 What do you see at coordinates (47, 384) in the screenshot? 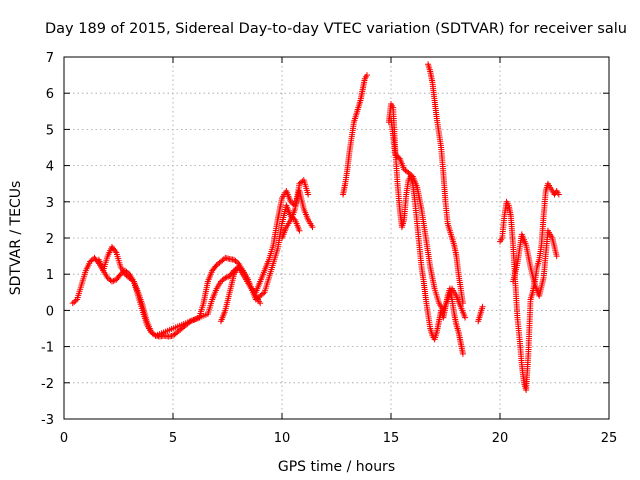
I see `y-tick-label: -2` at bounding box center [47, 384].